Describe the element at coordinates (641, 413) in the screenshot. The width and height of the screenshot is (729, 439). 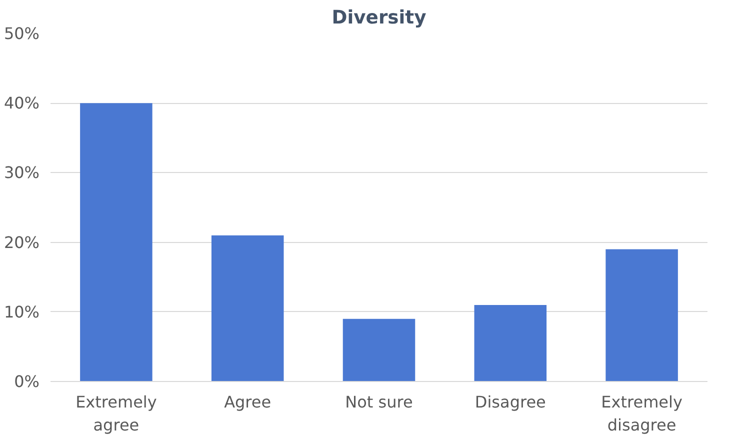
I see `x-tick-label: Extremely disagree` at that location.